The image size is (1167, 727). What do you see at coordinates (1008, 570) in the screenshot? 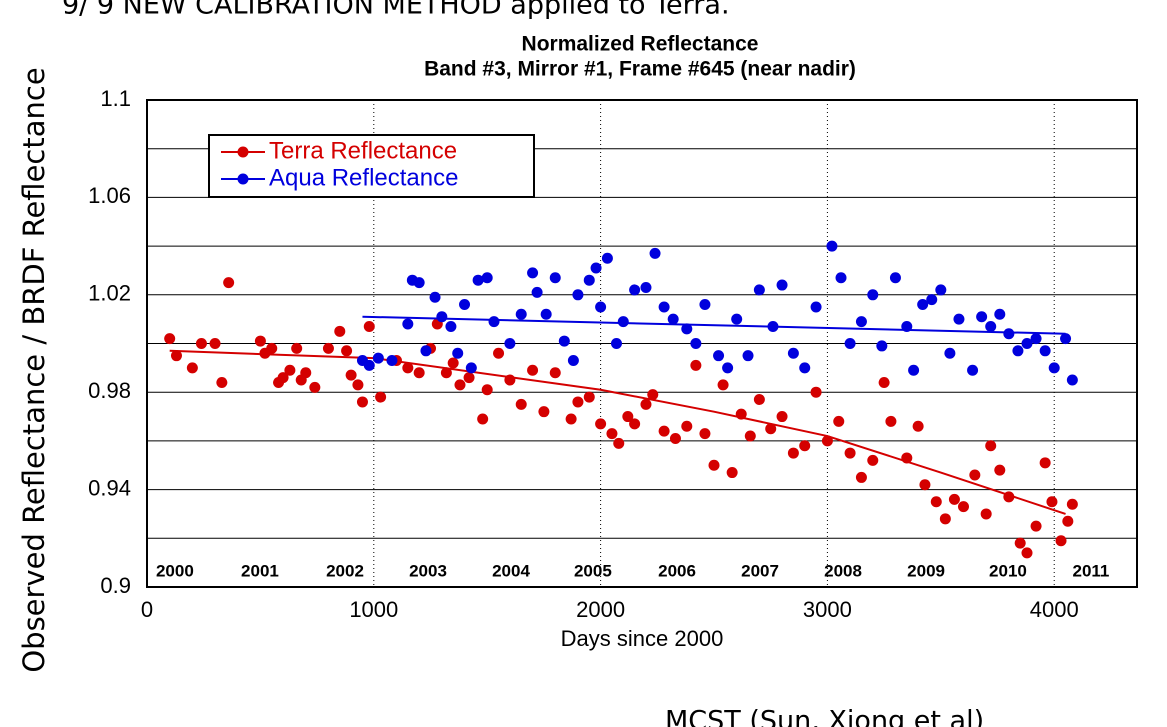
I see `year-label: 2010` at bounding box center [1008, 570].